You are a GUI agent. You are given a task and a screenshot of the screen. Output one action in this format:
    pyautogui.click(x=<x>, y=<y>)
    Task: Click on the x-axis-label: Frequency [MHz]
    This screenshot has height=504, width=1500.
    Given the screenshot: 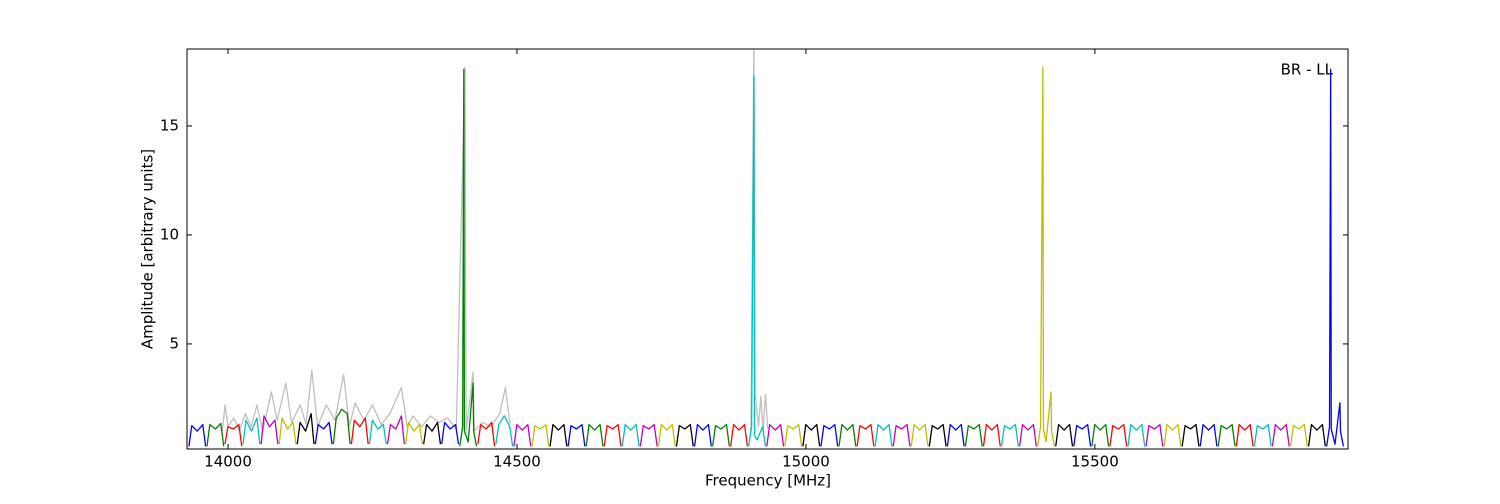 What is the action you would take?
    pyautogui.click(x=768, y=481)
    